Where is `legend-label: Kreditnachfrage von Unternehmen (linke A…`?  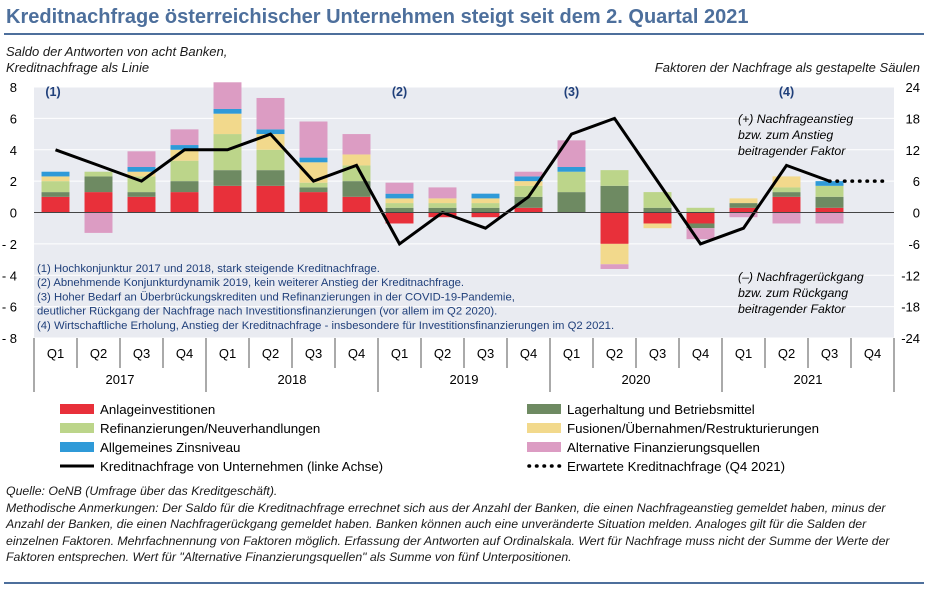 legend-label: Kreditnachfrage von Unternehmen (linke A… is located at coordinates (241, 466).